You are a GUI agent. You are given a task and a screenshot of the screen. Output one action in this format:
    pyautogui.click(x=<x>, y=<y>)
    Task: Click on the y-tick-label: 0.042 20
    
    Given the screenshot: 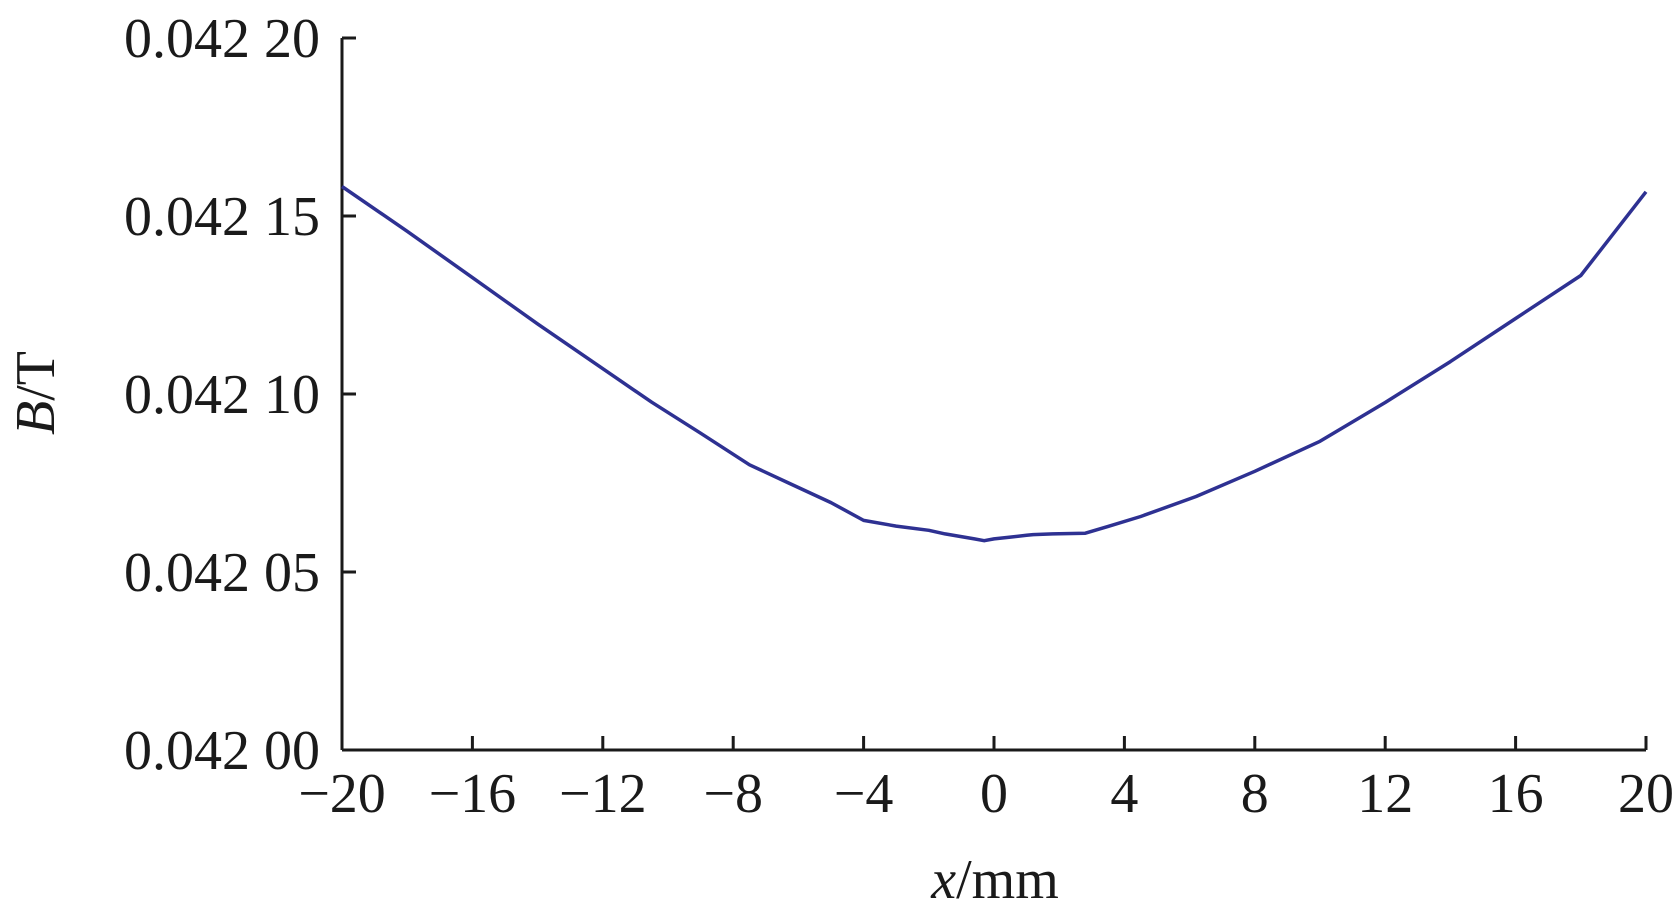 What is the action you would take?
    pyautogui.click(x=222, y=39)
    